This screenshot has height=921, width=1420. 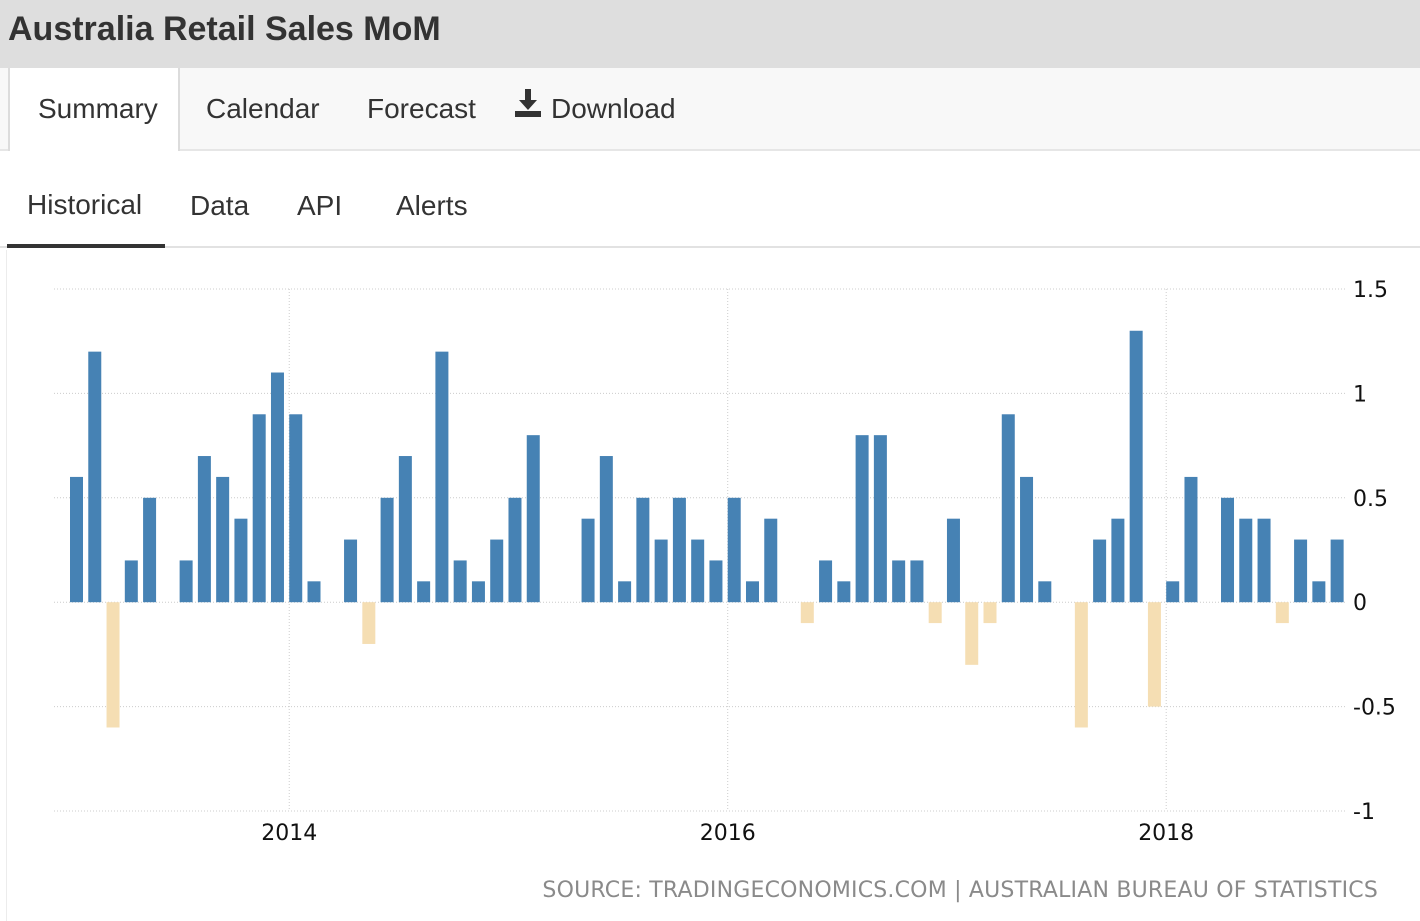 I want to click on subtab-data: Data, so click(x=219, y=198).